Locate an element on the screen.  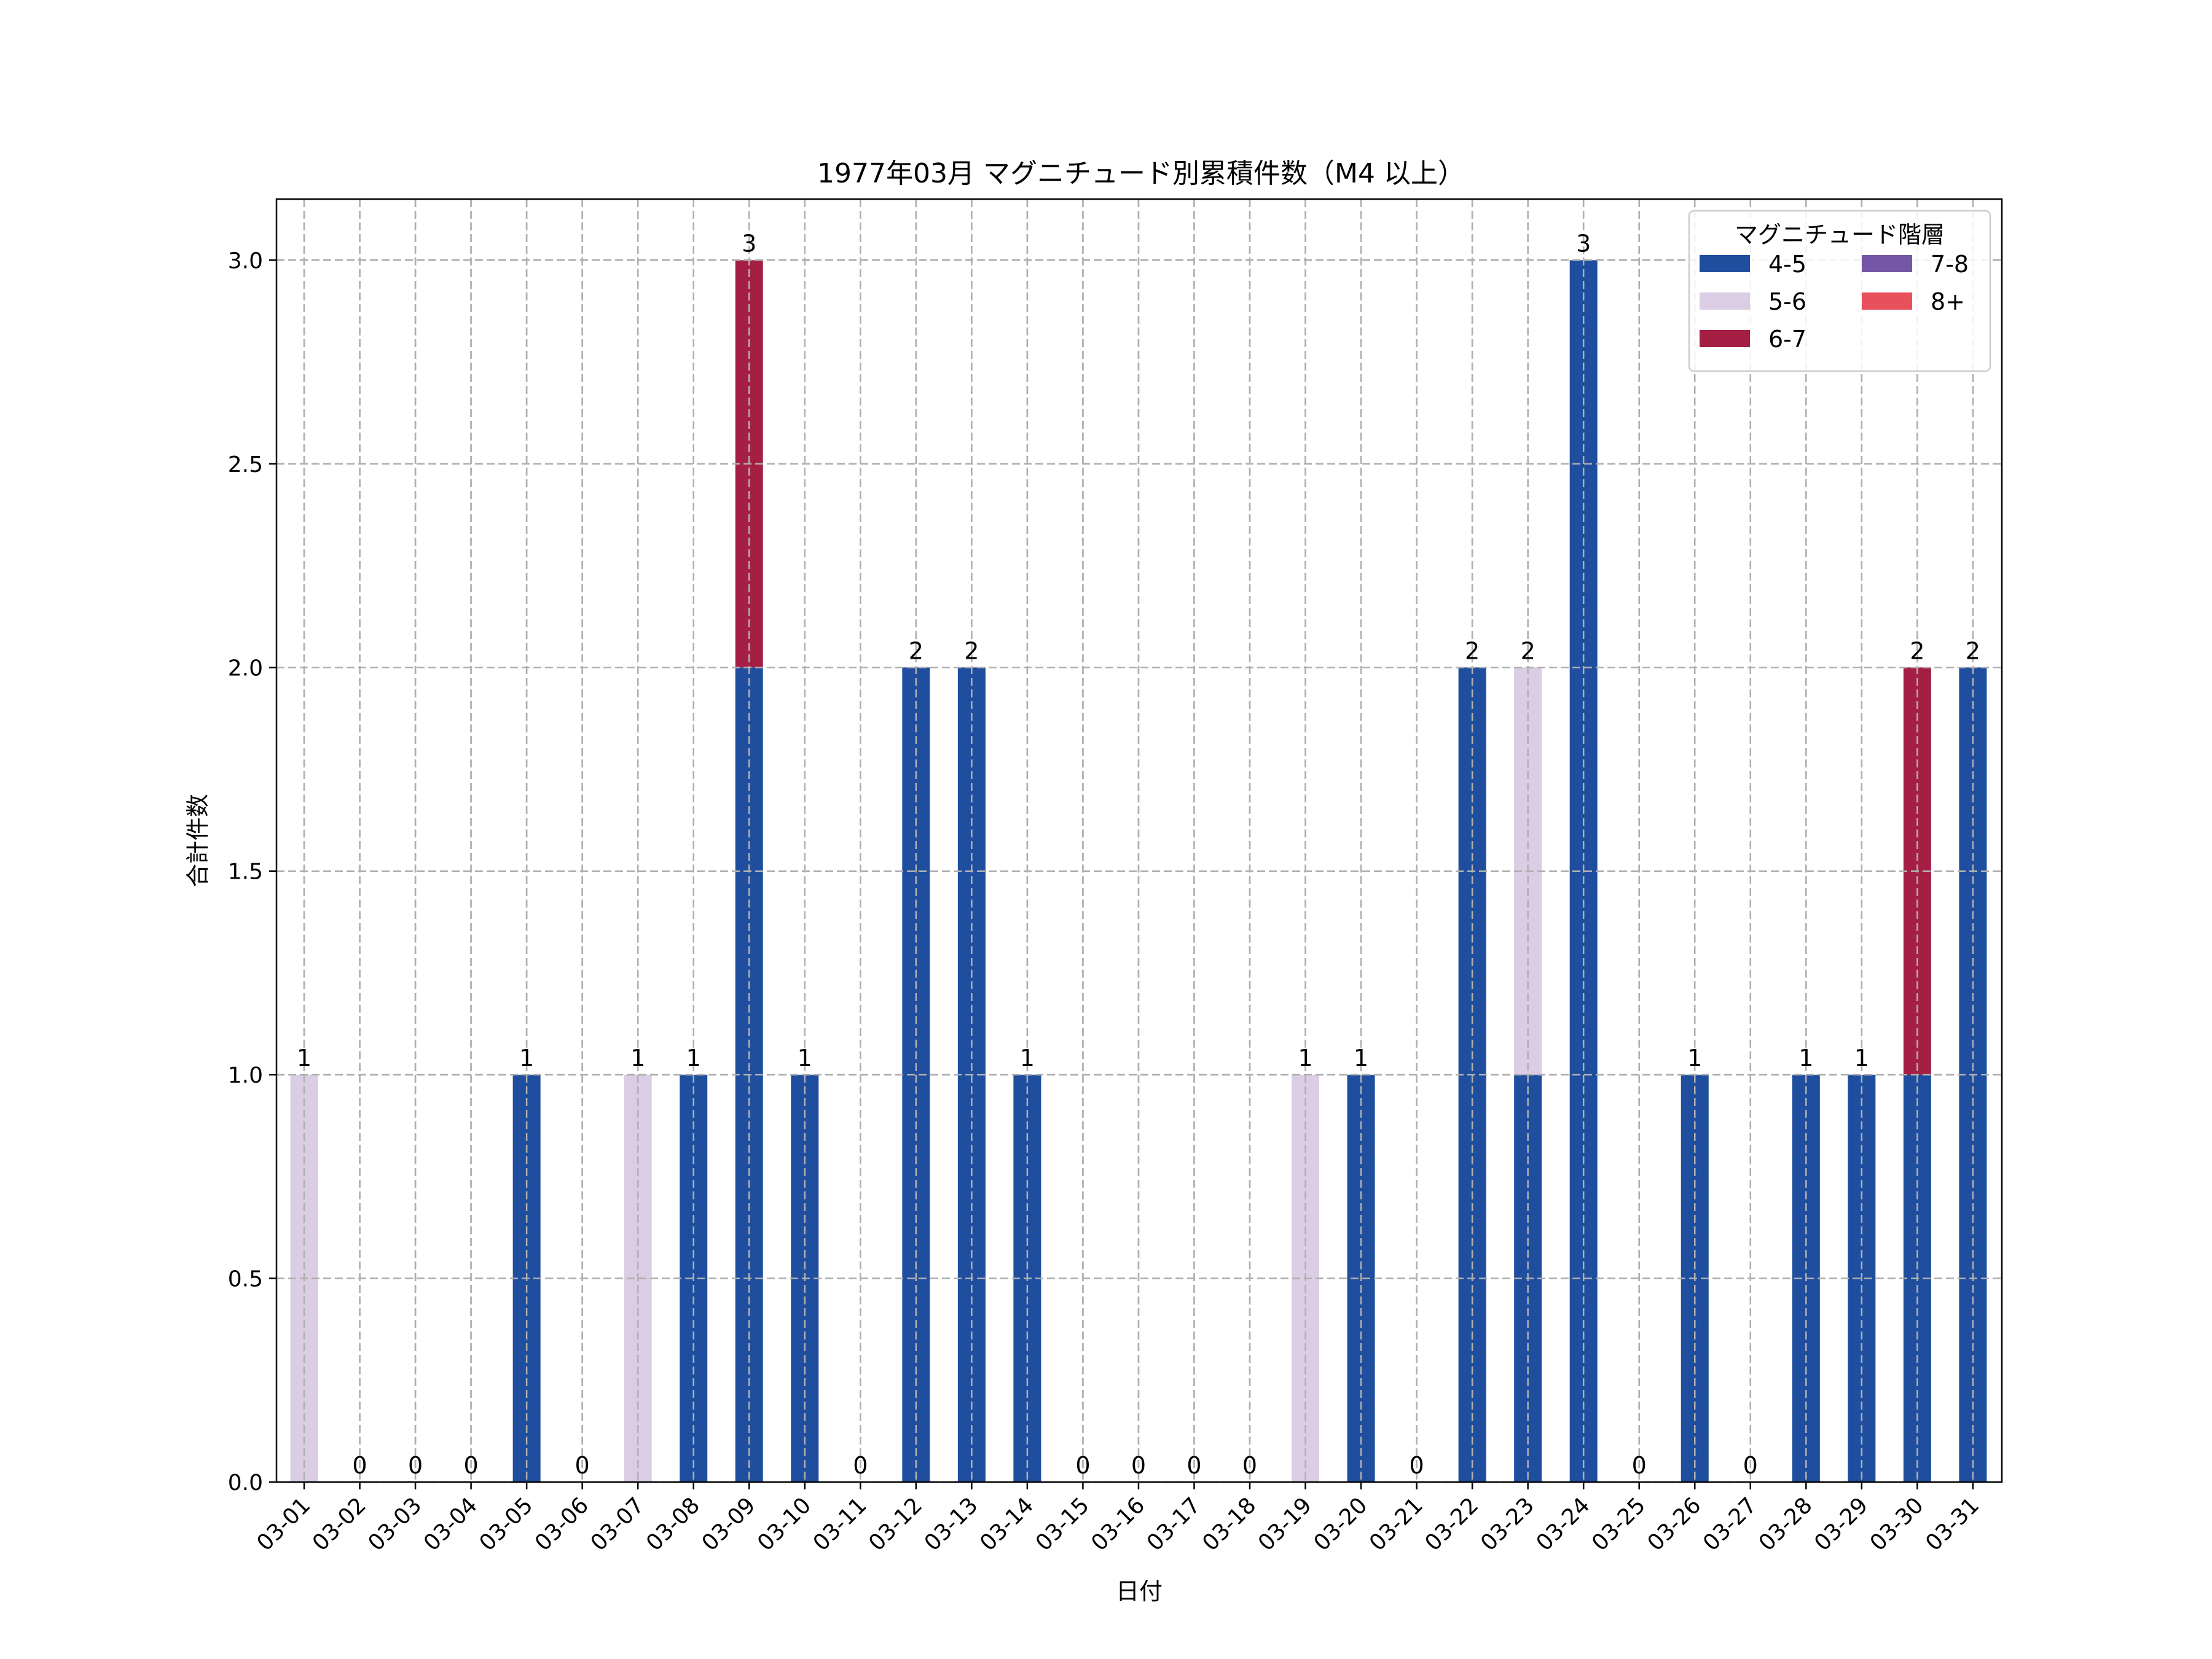
x-tick-label: 03-24 is located at coordinates (1563, 1524).